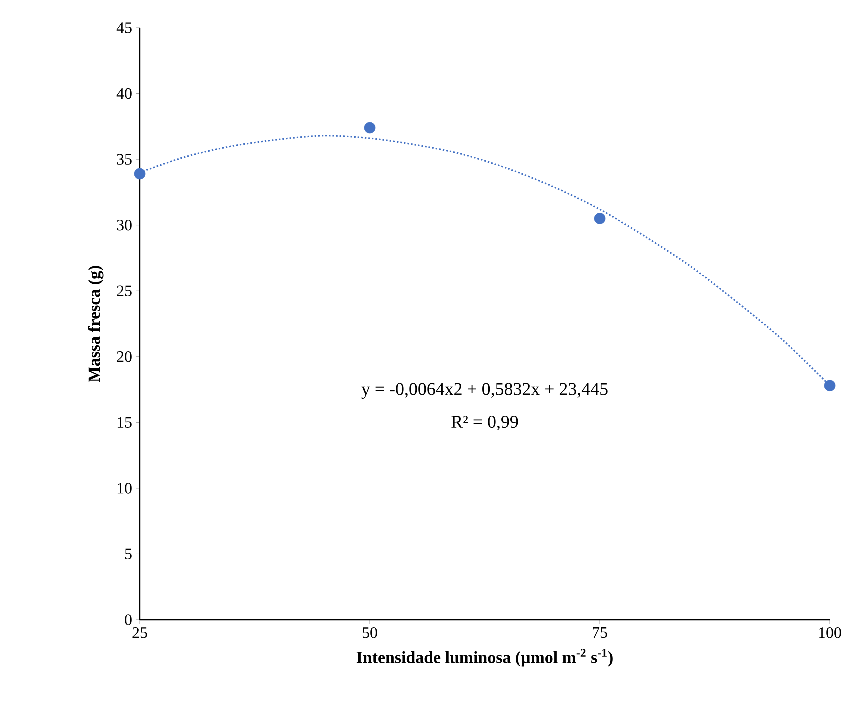  I want to click on y-tick-label: 45, so click(124, 28).